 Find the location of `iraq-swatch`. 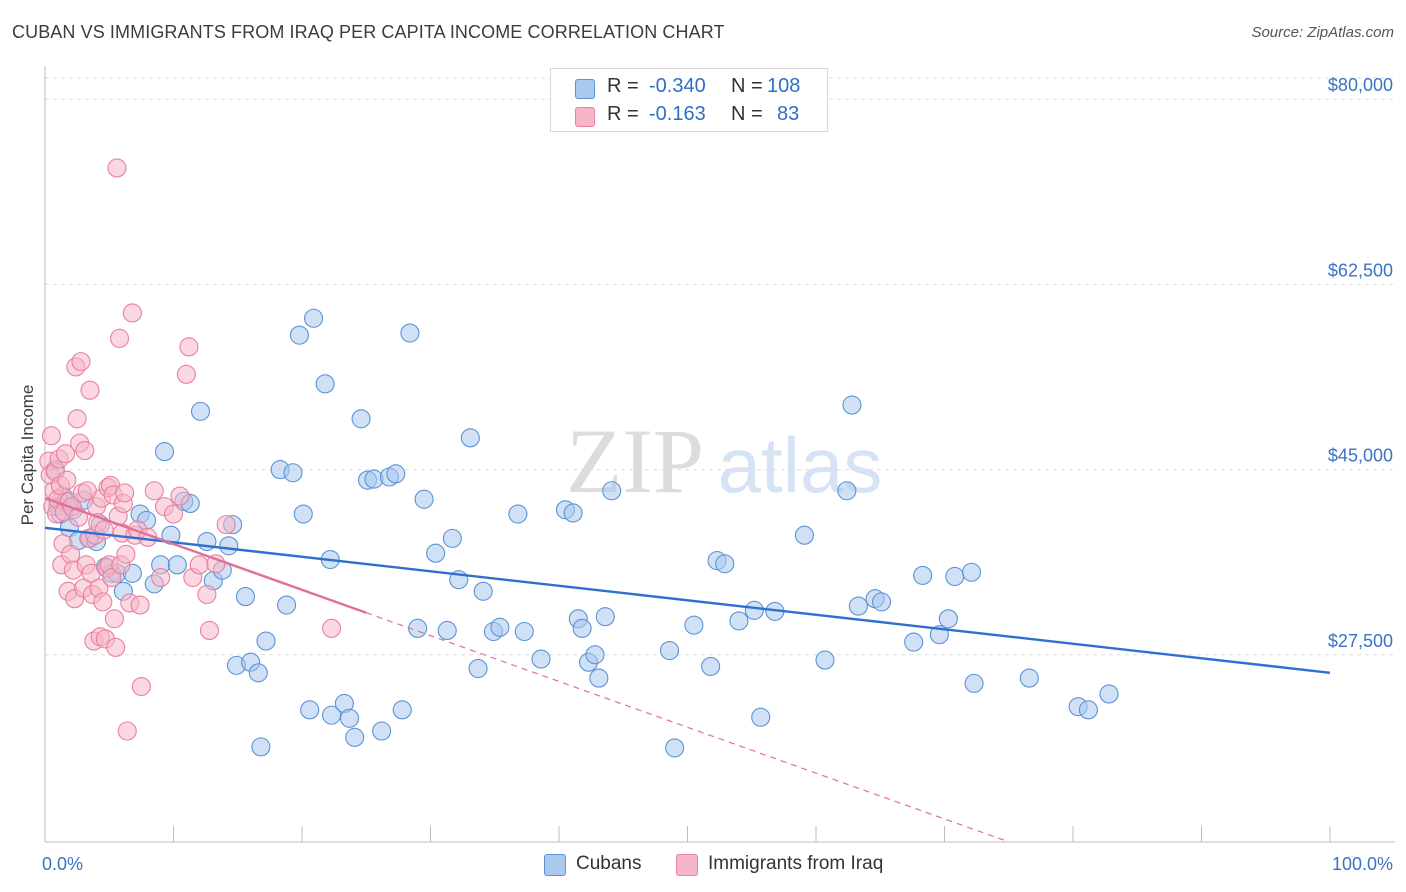

iraq-swatch is located at coordinates (687, 865).